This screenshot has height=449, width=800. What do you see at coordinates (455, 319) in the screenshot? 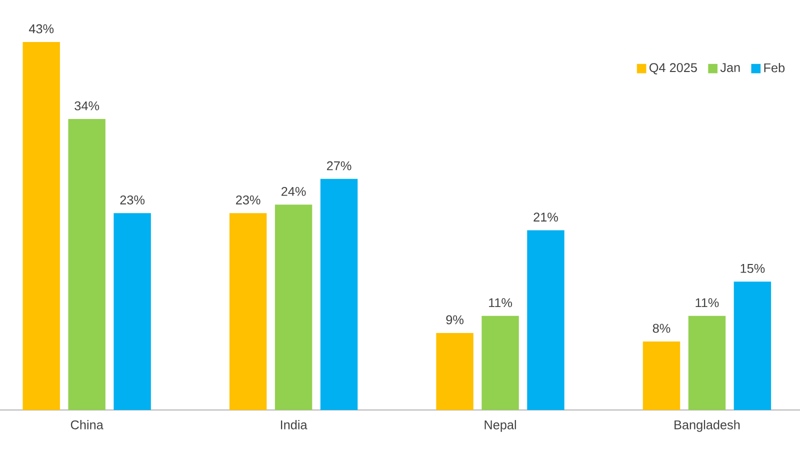
I see `data-label: 9%` at bounding box center [455, 319].